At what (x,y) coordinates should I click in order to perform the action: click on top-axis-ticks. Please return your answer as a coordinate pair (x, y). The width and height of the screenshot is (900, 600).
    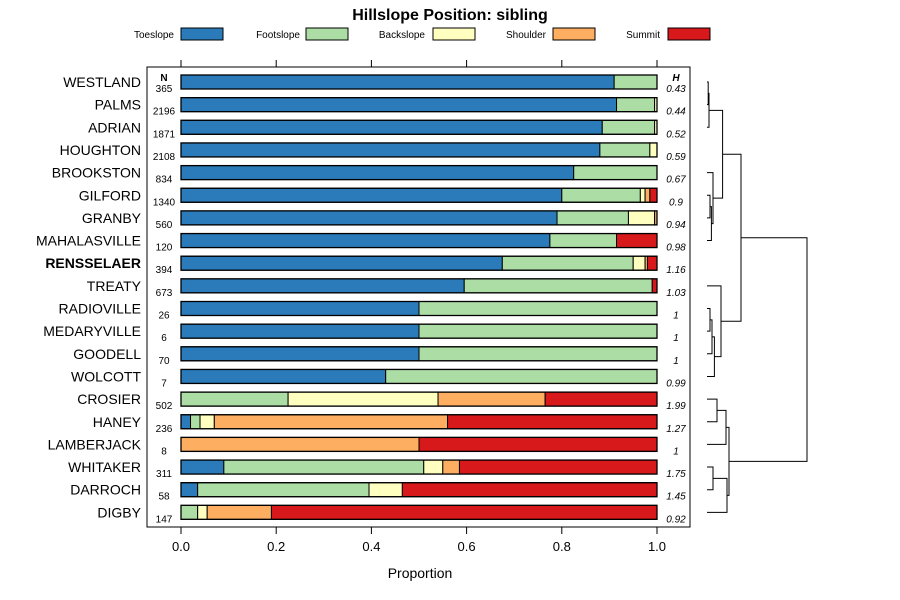
    Looking at the image, I should click on (419, 63).